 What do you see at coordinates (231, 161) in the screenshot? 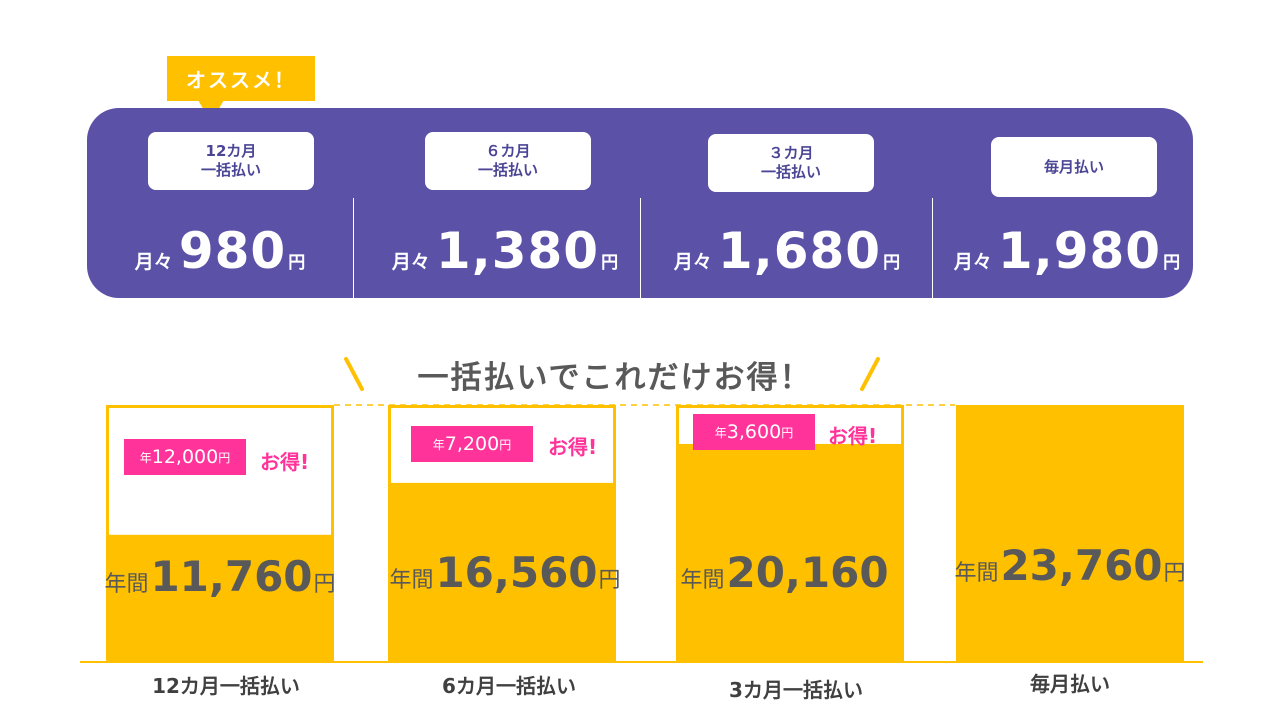
I see `plan-label-12-month: 12カ月 一括払い` at bounding box center [231, 161].